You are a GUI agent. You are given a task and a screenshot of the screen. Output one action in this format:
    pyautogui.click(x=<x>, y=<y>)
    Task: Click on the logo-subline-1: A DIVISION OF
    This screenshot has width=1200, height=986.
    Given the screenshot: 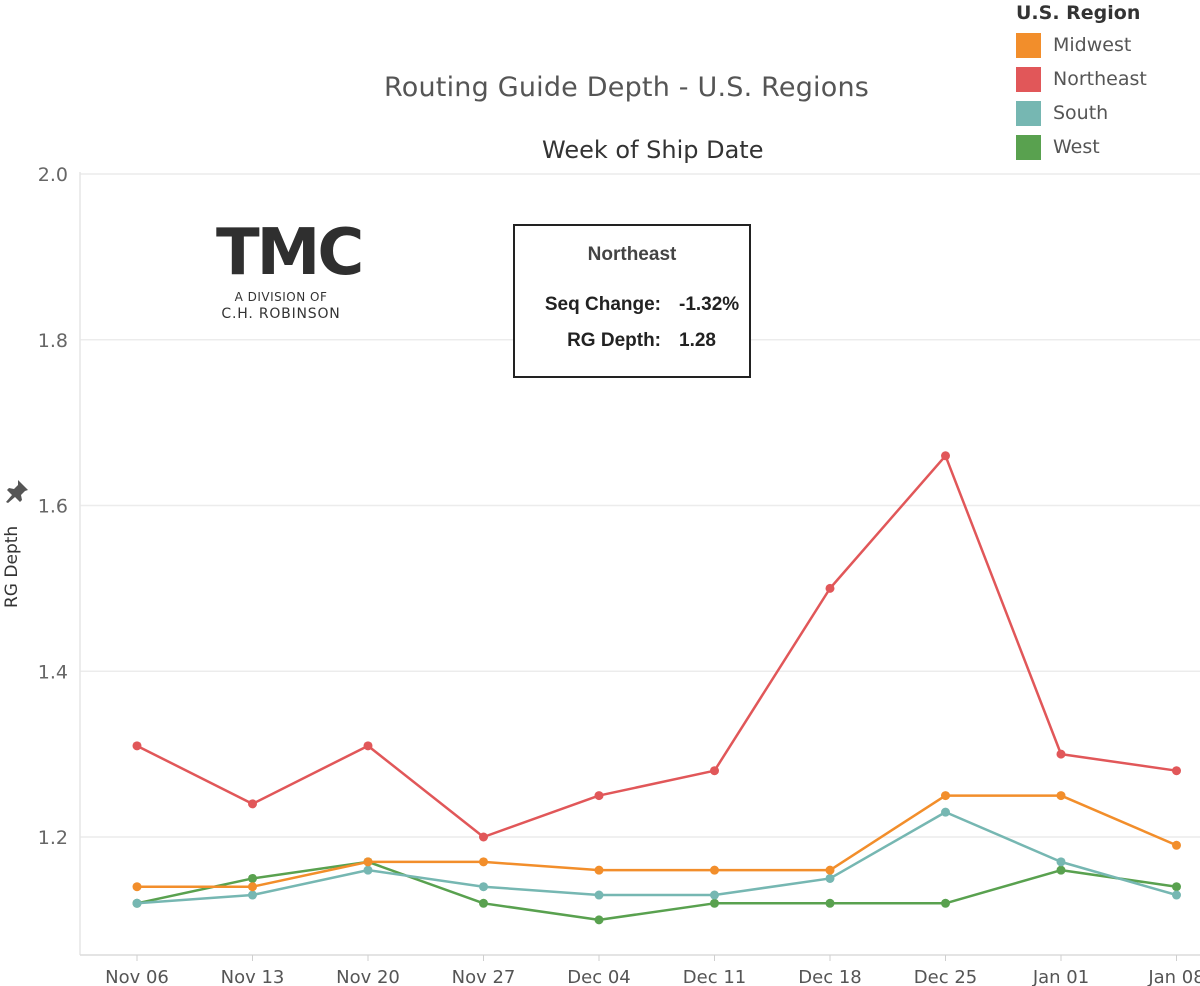 What is the action you would take?
    pyautogui.click(x=281, y=297)
    